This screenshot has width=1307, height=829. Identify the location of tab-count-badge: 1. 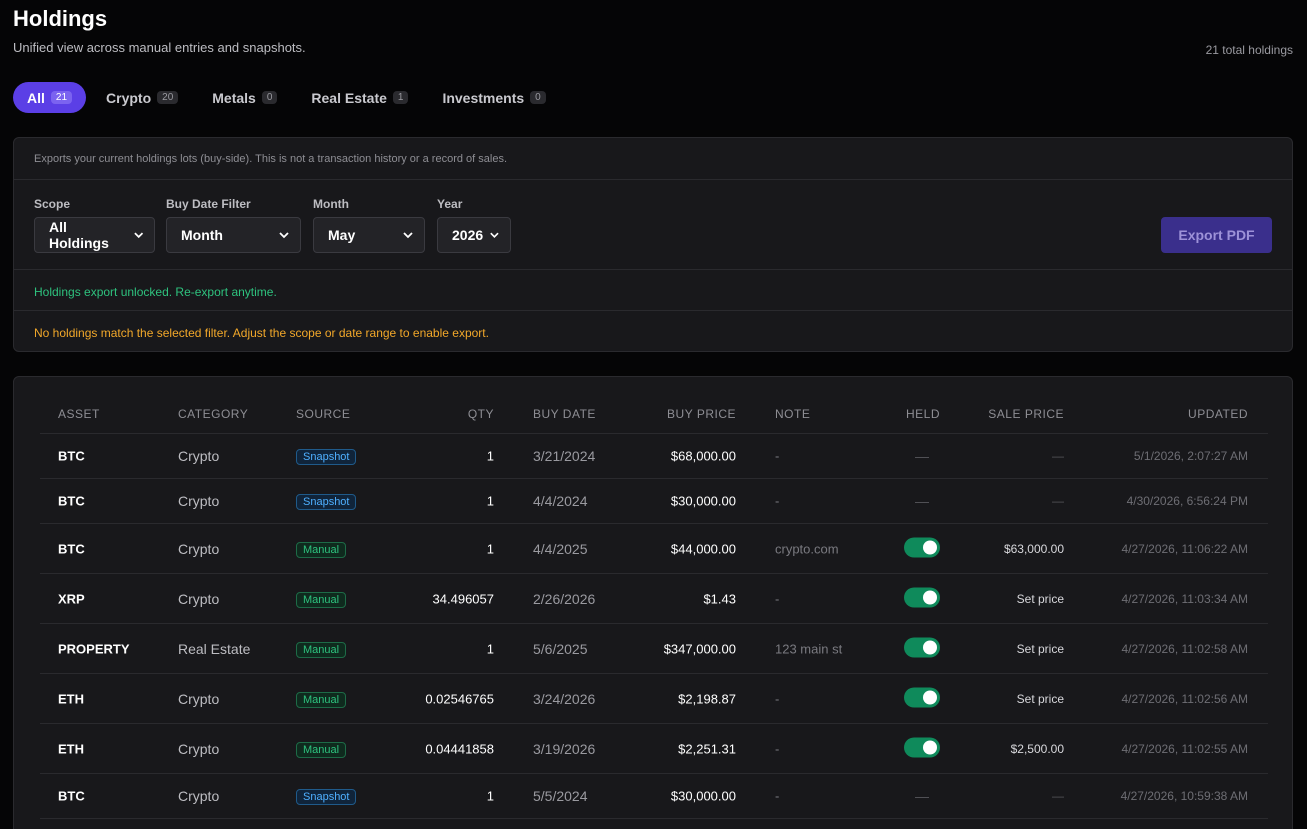
(400, 97).